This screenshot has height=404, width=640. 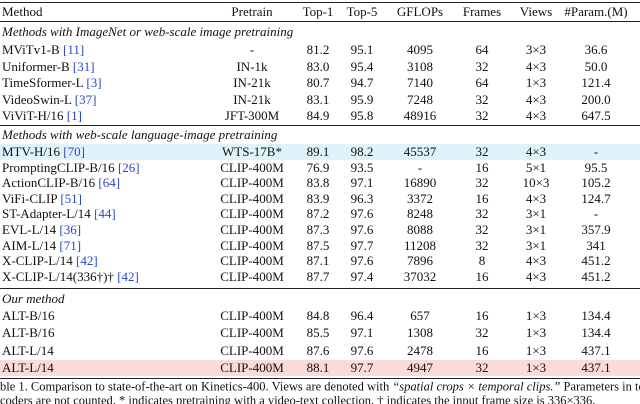 What do you see at coordinates (33, 298) in the screenshot?
I see `section-title: Our method` at bounding box center [33, 298].